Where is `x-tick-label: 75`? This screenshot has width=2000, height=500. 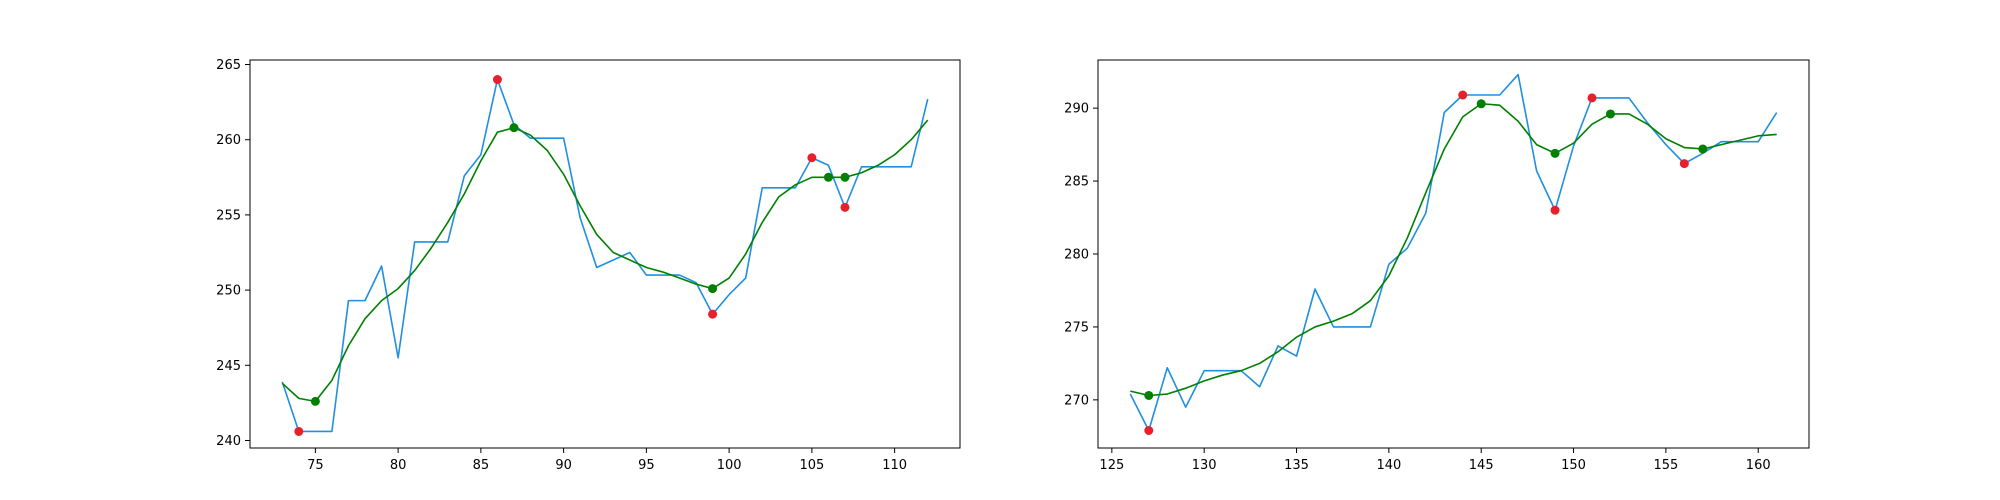
x-tick-label: 75 is located at coordinates (315, 465).